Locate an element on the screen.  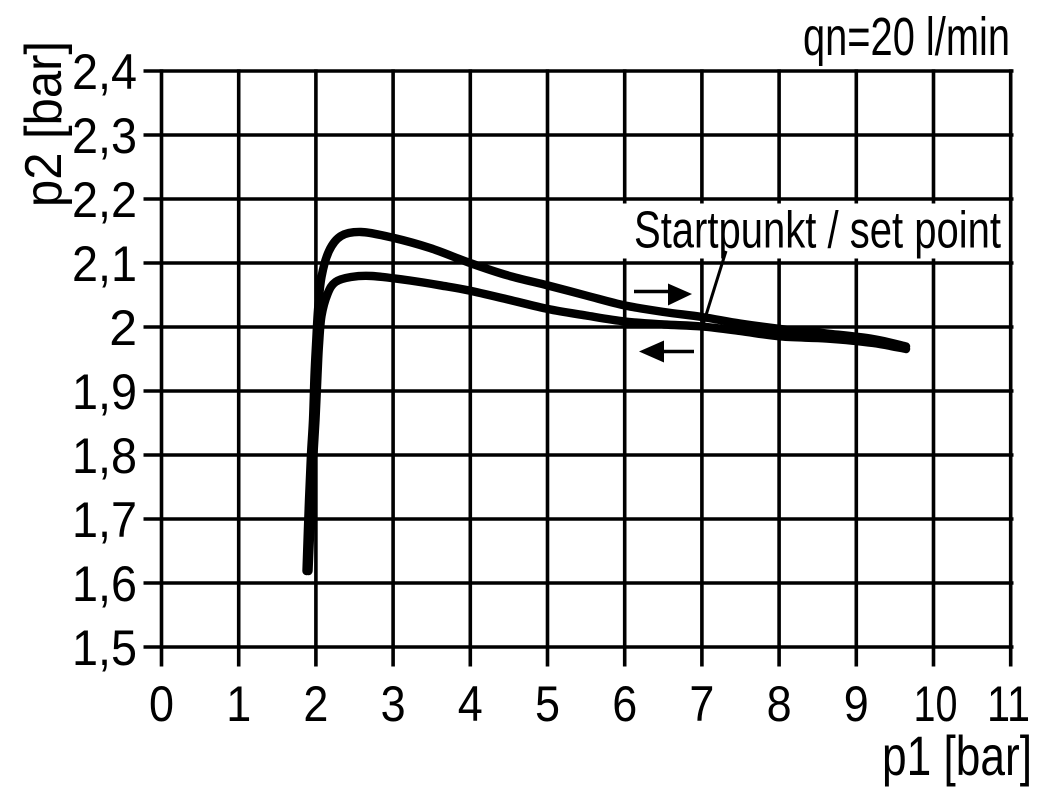
svg-text: 9 is located at coordinates (856, 704).